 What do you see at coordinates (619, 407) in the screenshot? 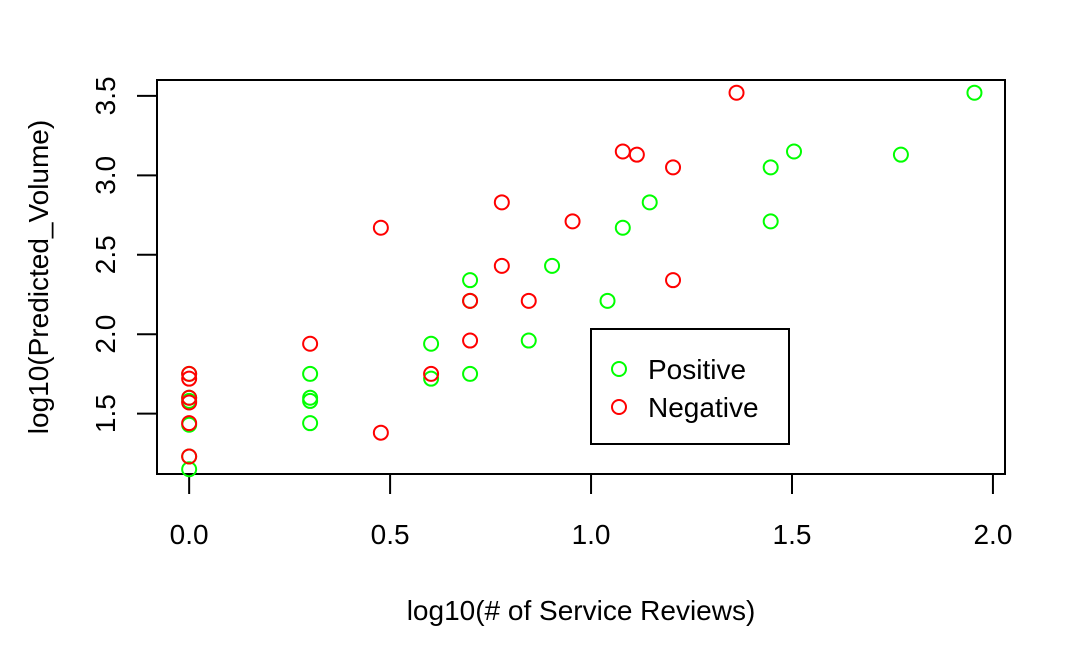
I see `legend-marker-negative` at bounding box center [619, 407].